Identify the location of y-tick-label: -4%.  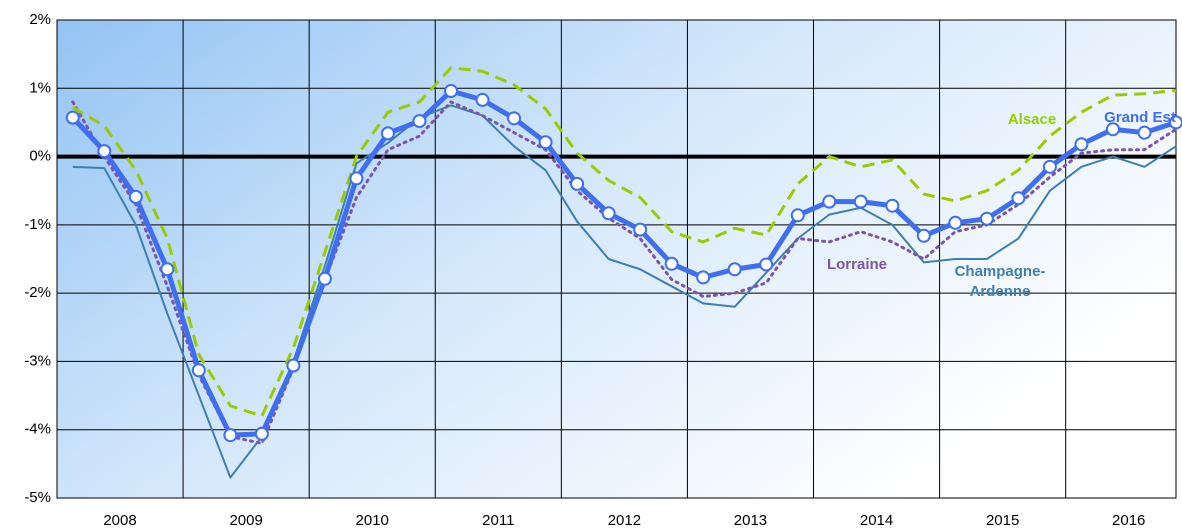
(37, 429).